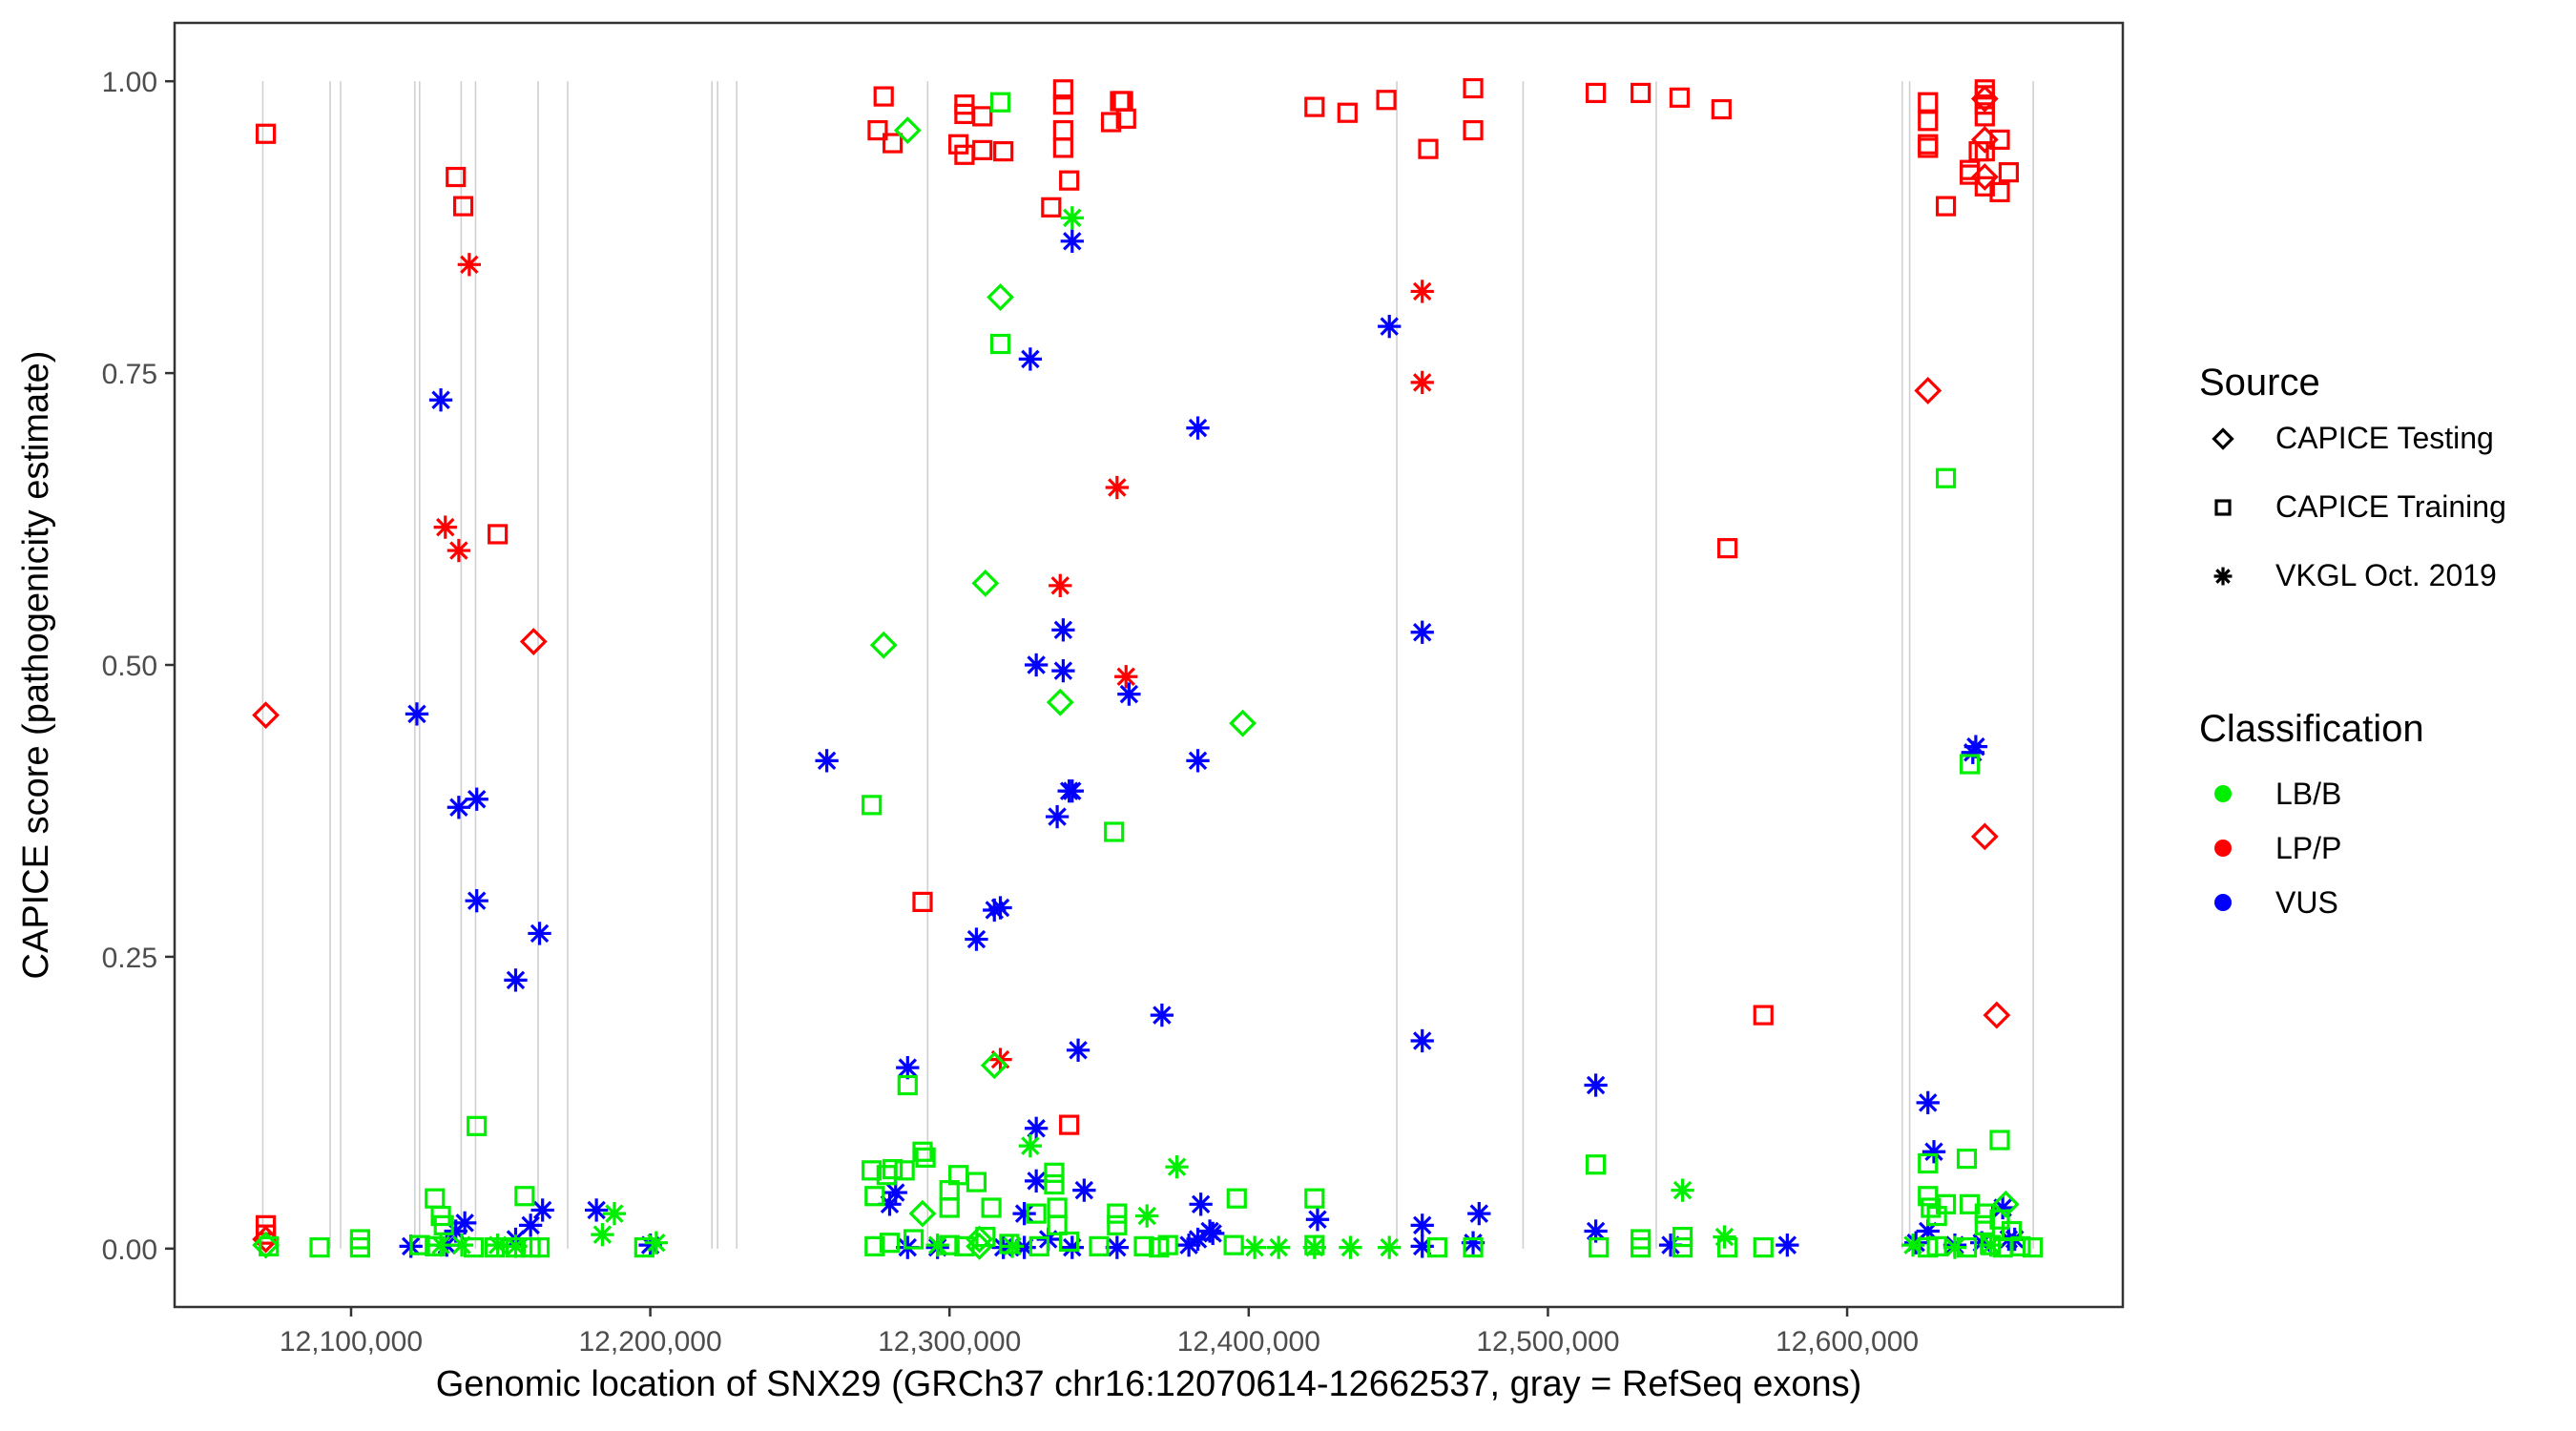 Image resolution: width=2576 pixels, height=1431 pixels. What do you see at coordinates (36, 665) in the screenshot?
I see `y-axis-title: CAPICE score (pathogenicity estimate)` at bounding box center [36, 665].